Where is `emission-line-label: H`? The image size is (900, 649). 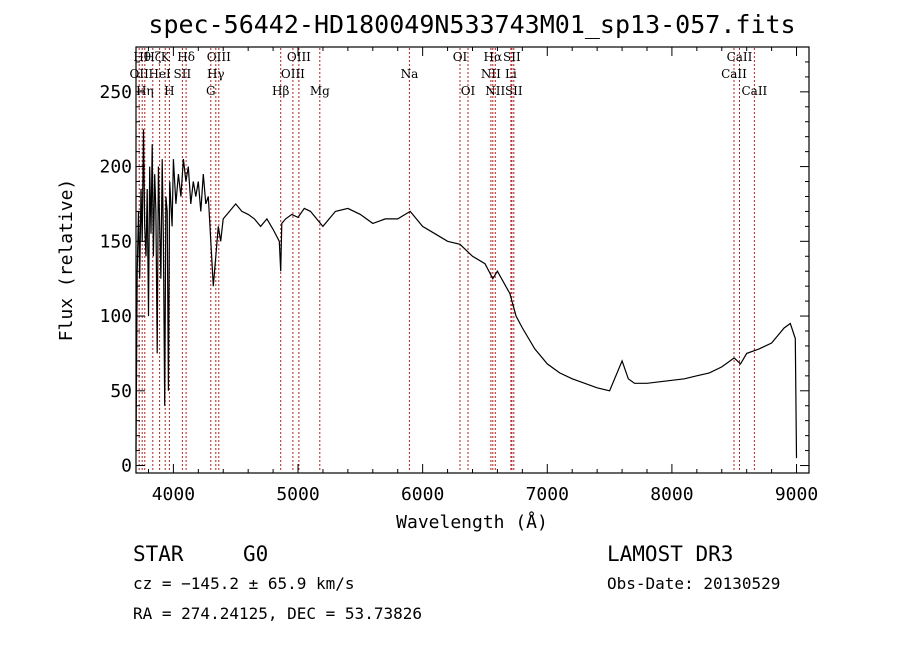
emission-line-label: H is located at coordinates (169, 91).